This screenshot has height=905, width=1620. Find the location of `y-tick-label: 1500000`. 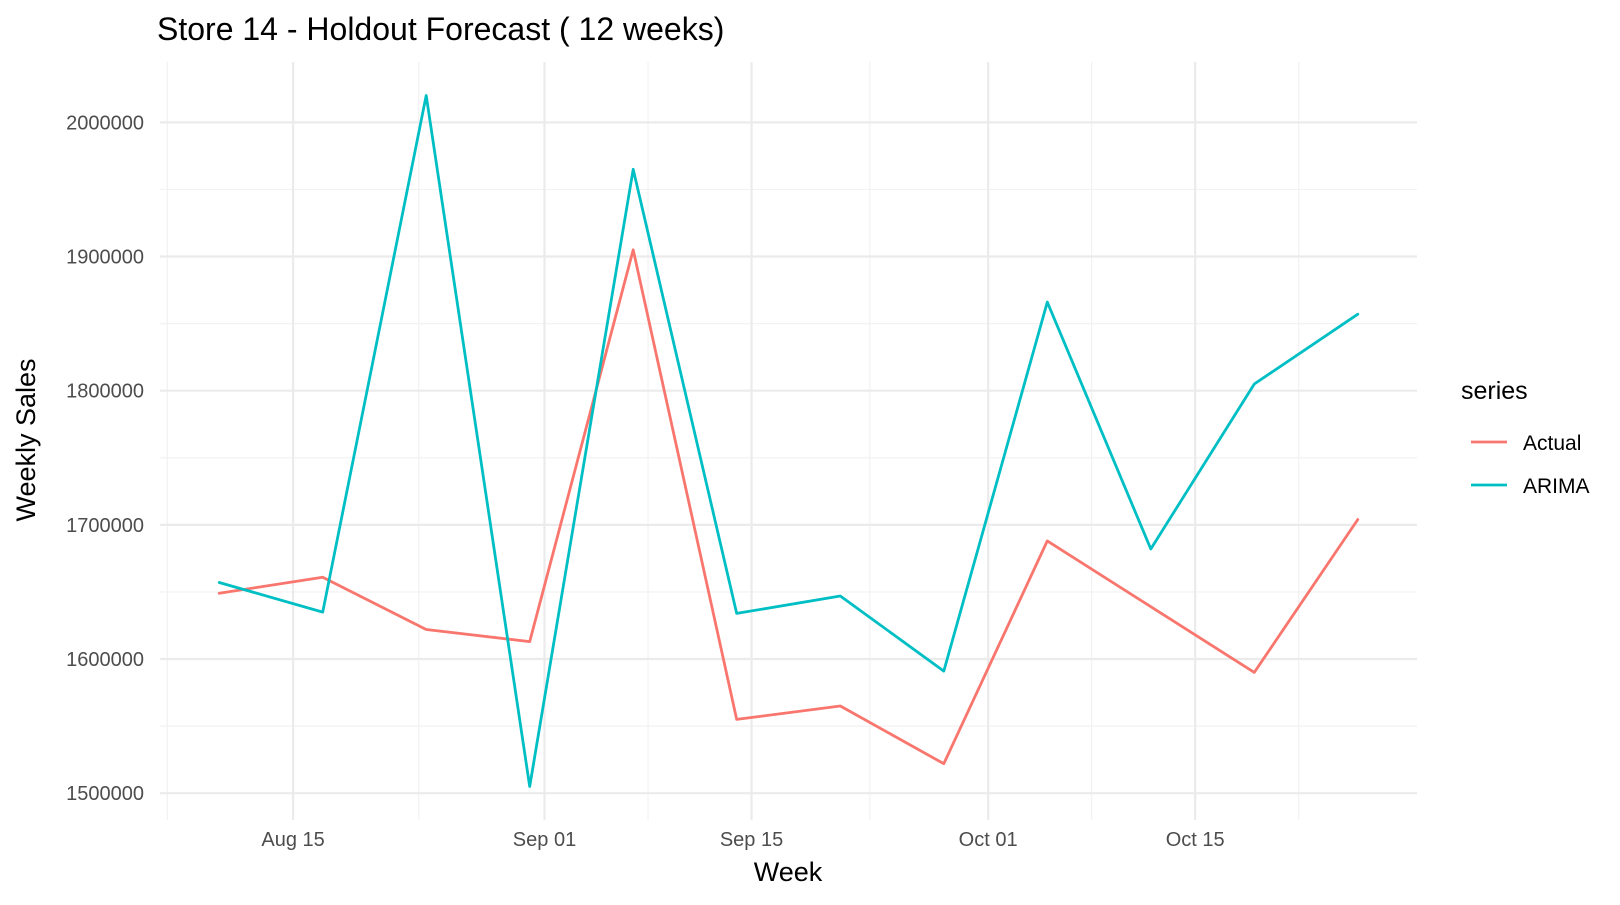

y-tick-label: 1500000 is located at coordinates (105, 794).